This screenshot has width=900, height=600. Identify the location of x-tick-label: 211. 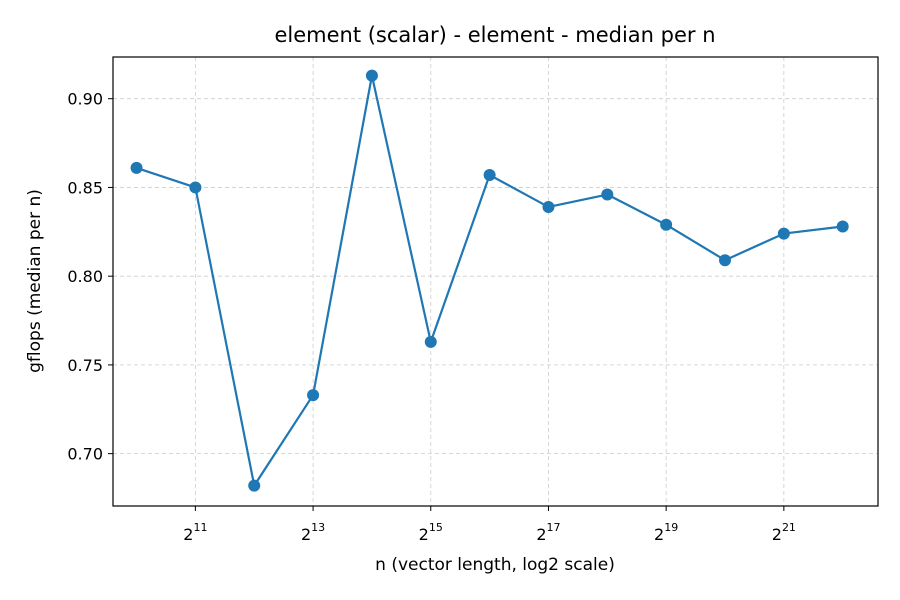
(195, 532).